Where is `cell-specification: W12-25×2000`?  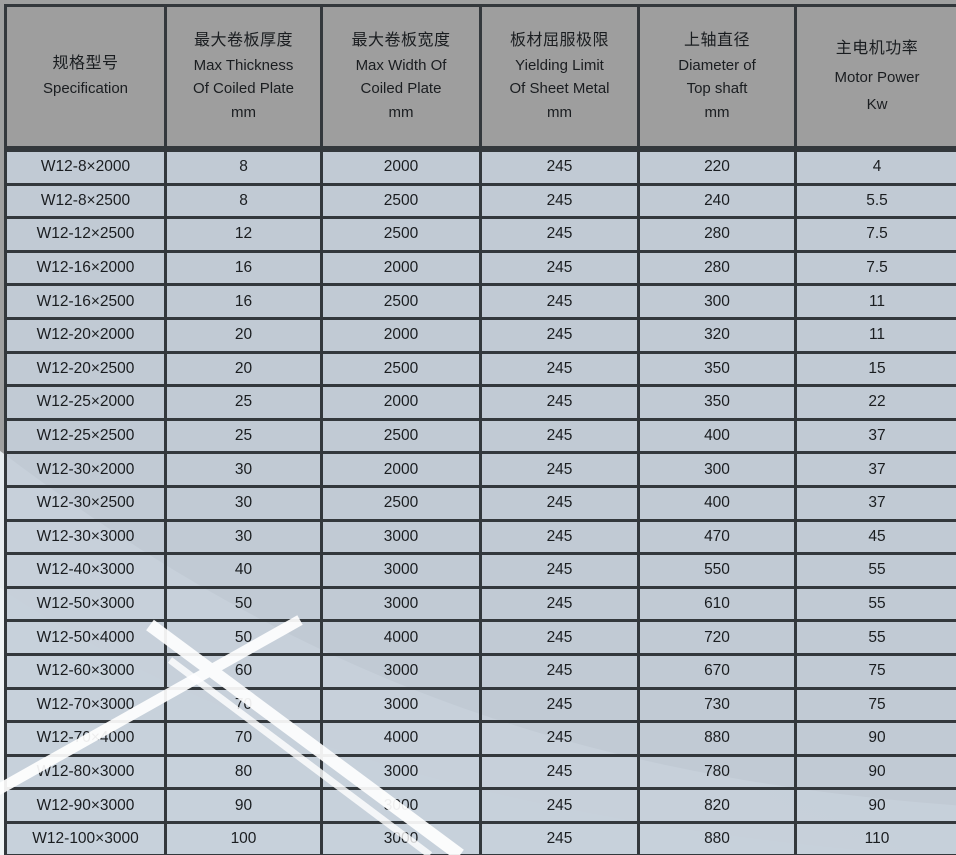 cell-specification: W12-25×2000 is located at coordinates (85, 404).